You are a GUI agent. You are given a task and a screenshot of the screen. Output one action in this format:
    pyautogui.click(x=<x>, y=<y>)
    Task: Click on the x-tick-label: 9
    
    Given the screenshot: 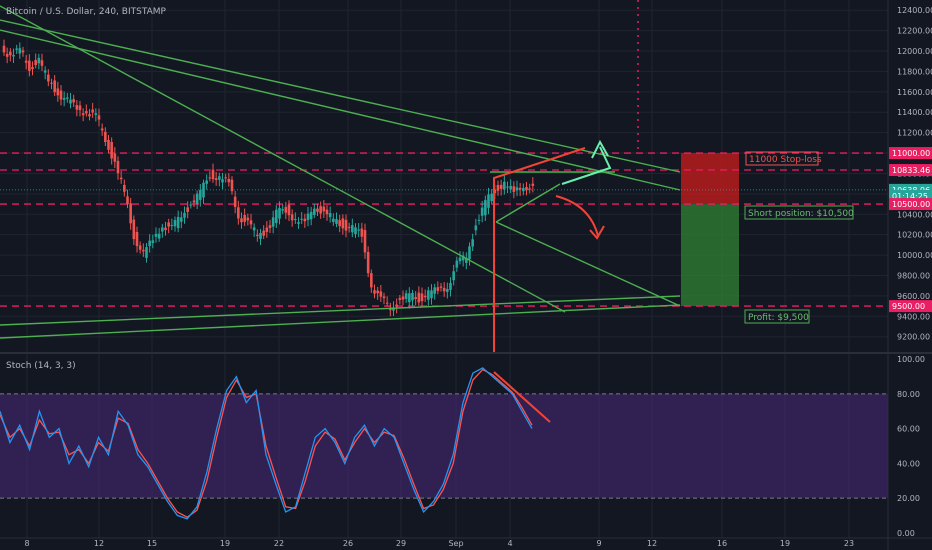 What is the action you would take?
    pyautogui.click(x=598, y=543)
    